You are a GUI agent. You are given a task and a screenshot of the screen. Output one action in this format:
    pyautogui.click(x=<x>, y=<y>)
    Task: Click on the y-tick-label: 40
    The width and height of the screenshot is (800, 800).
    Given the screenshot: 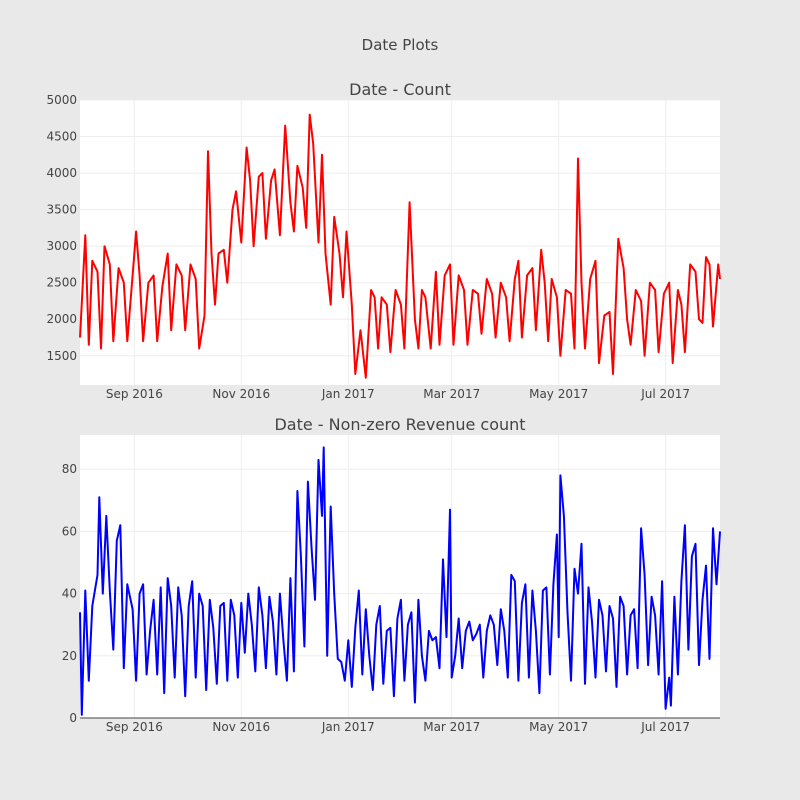 What is the action you would take?
    pyautogui.click(x=69, y=594)
    